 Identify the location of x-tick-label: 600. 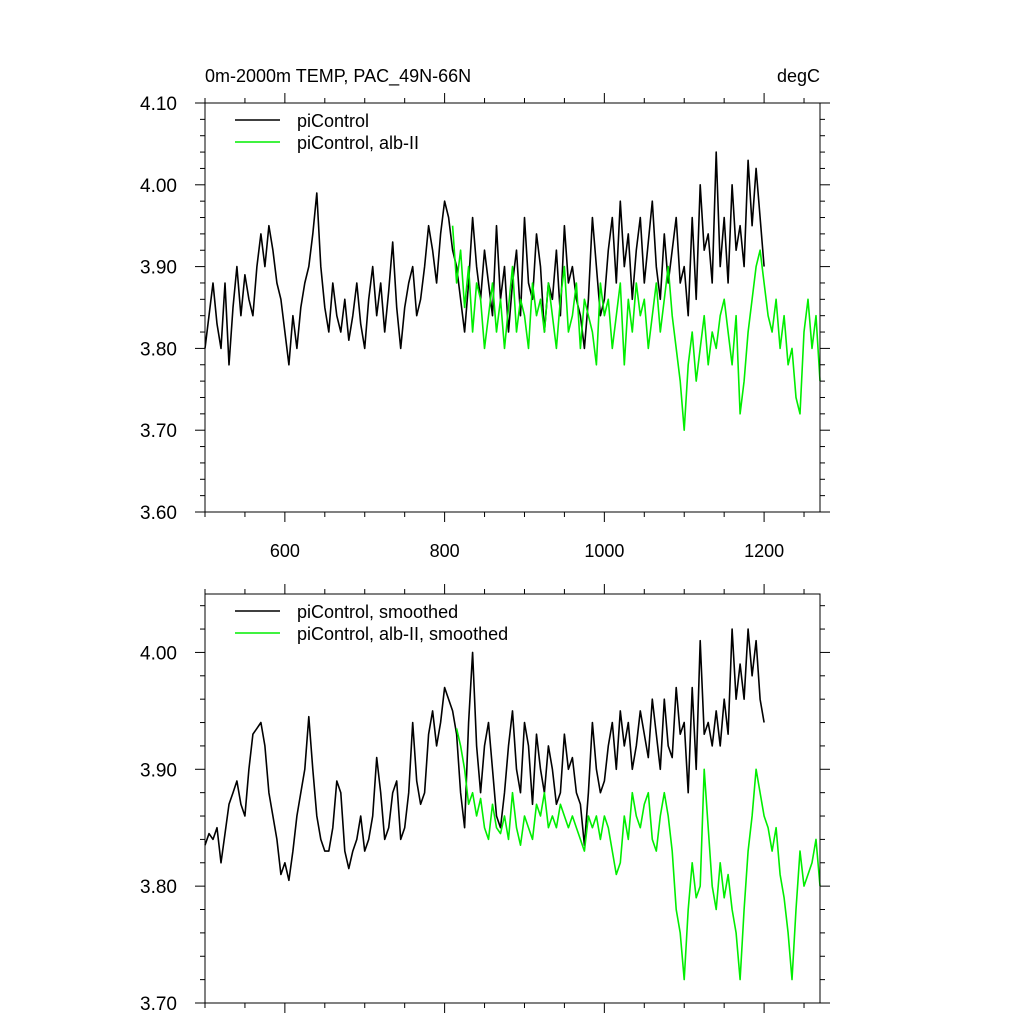
(285, 551).